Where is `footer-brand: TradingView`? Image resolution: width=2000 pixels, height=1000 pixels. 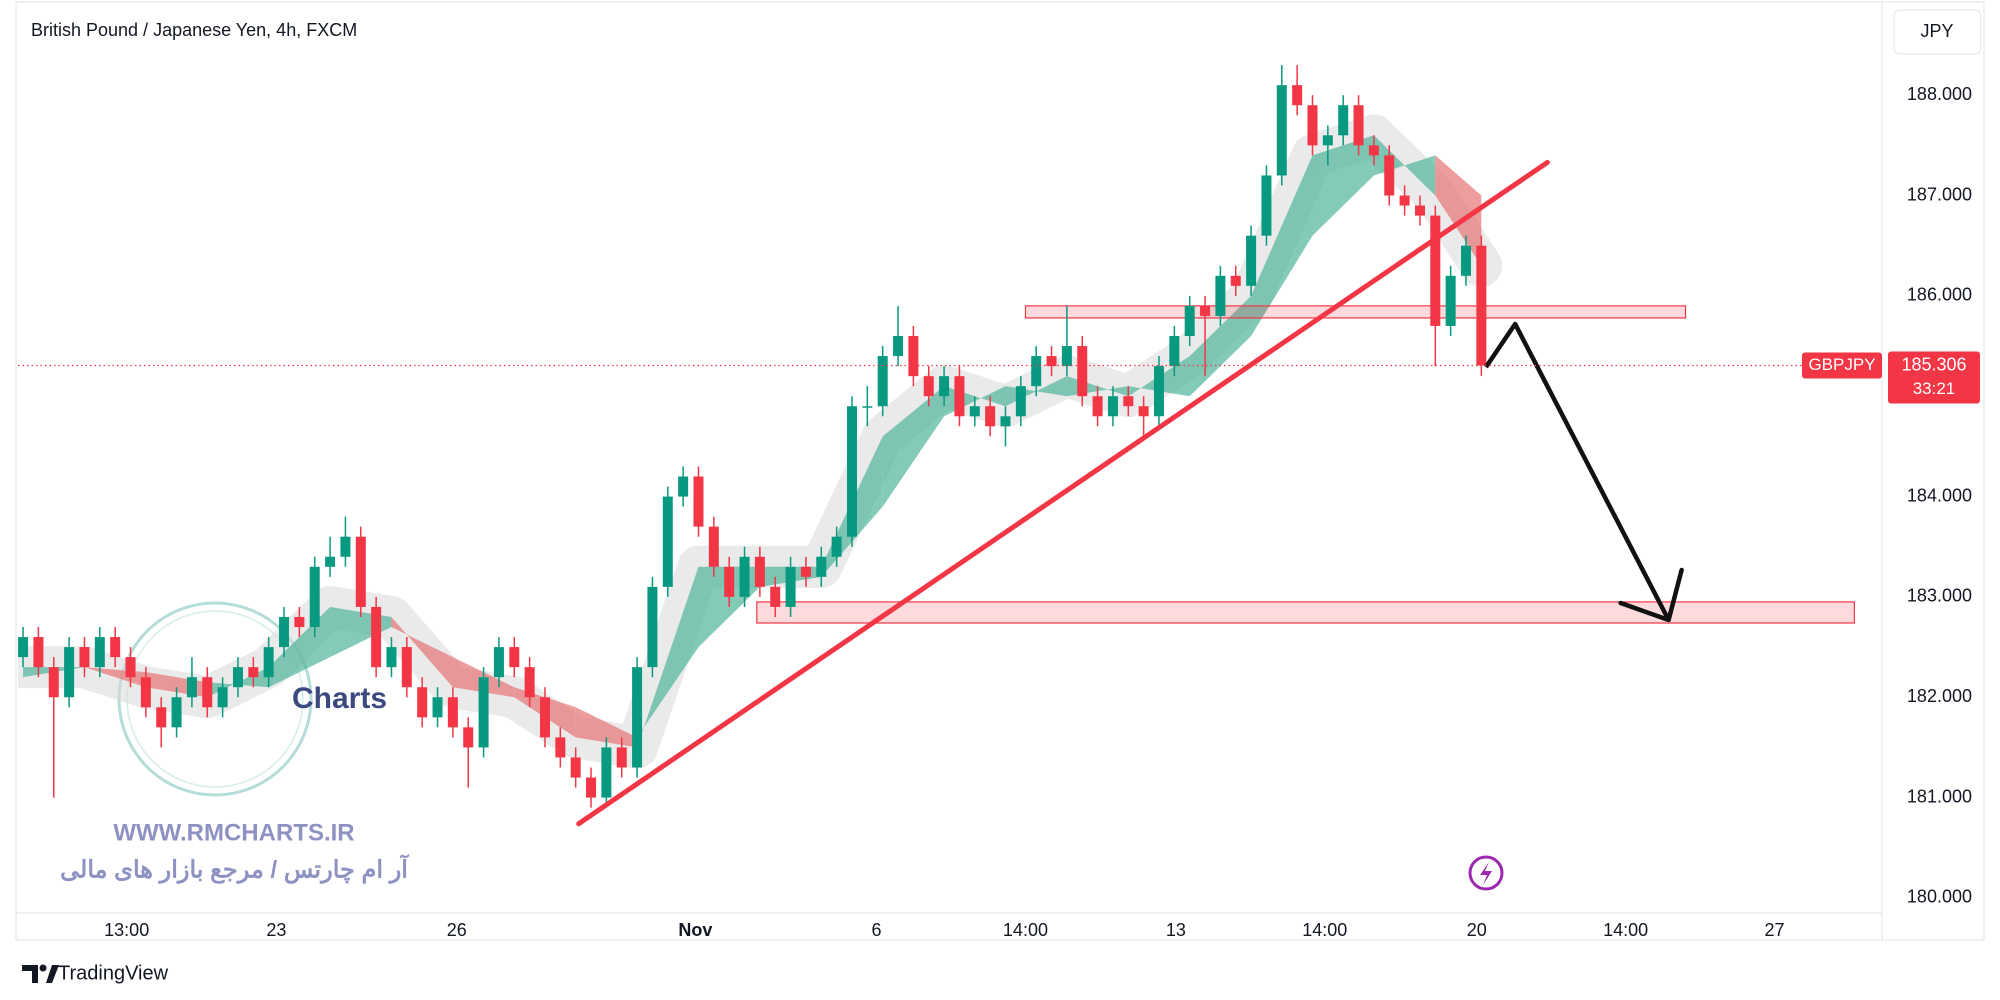 footer-brand: TradingView is located at coordinates (113, 973).